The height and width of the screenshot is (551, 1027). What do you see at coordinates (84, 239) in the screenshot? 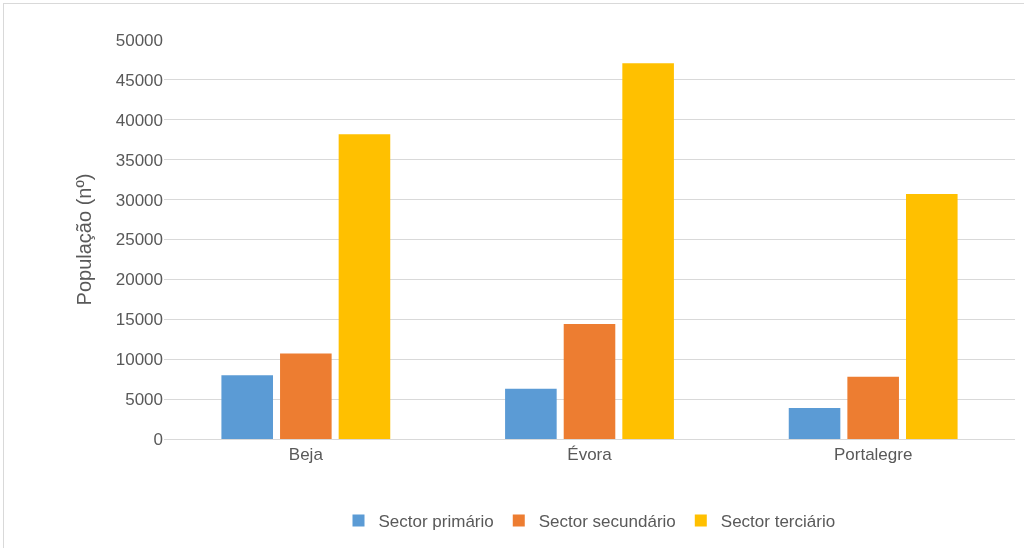
I see `y-axis-title: População (nº)` at bounding box center [84, 239].